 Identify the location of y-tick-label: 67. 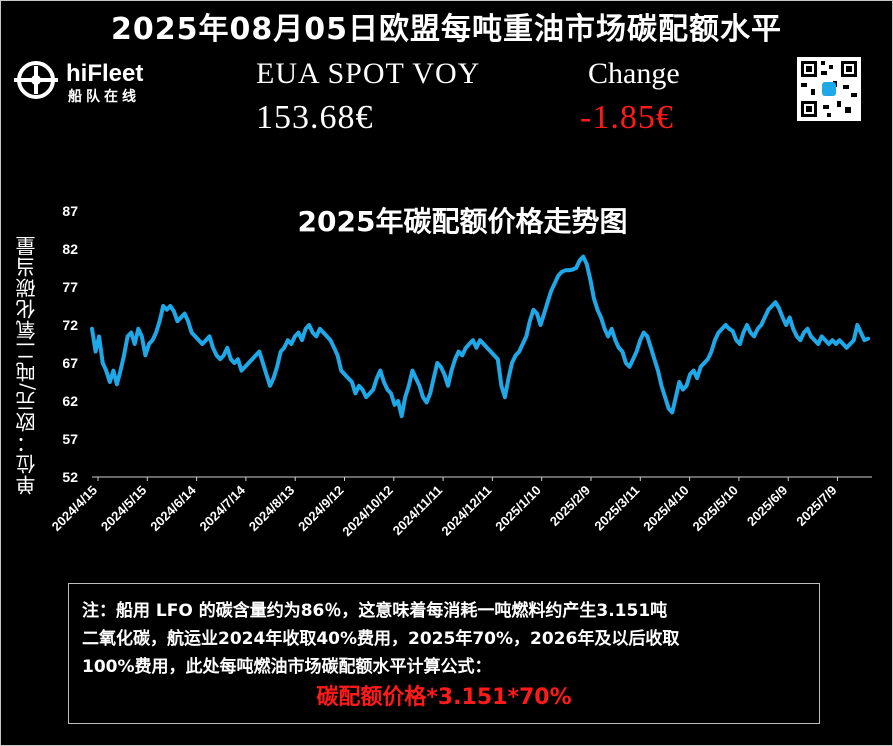
(70, 363).